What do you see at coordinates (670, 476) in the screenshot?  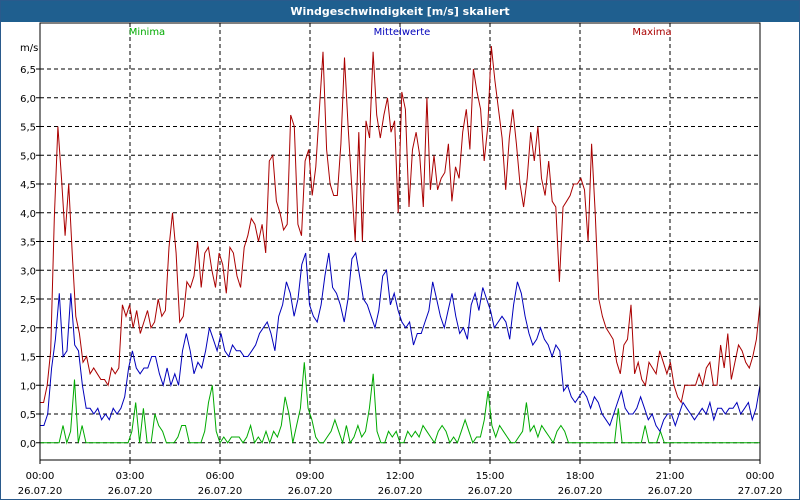 I see `x-tick-time: 21:00` at bounding box center [670, 476].